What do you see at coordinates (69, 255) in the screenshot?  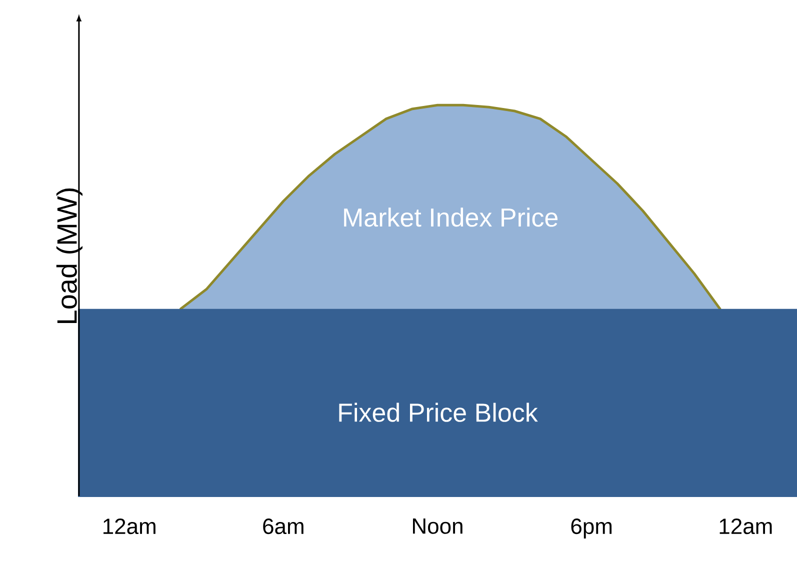 I see `y-axis-title: Load (MW)` at bounding box center [69, 255].